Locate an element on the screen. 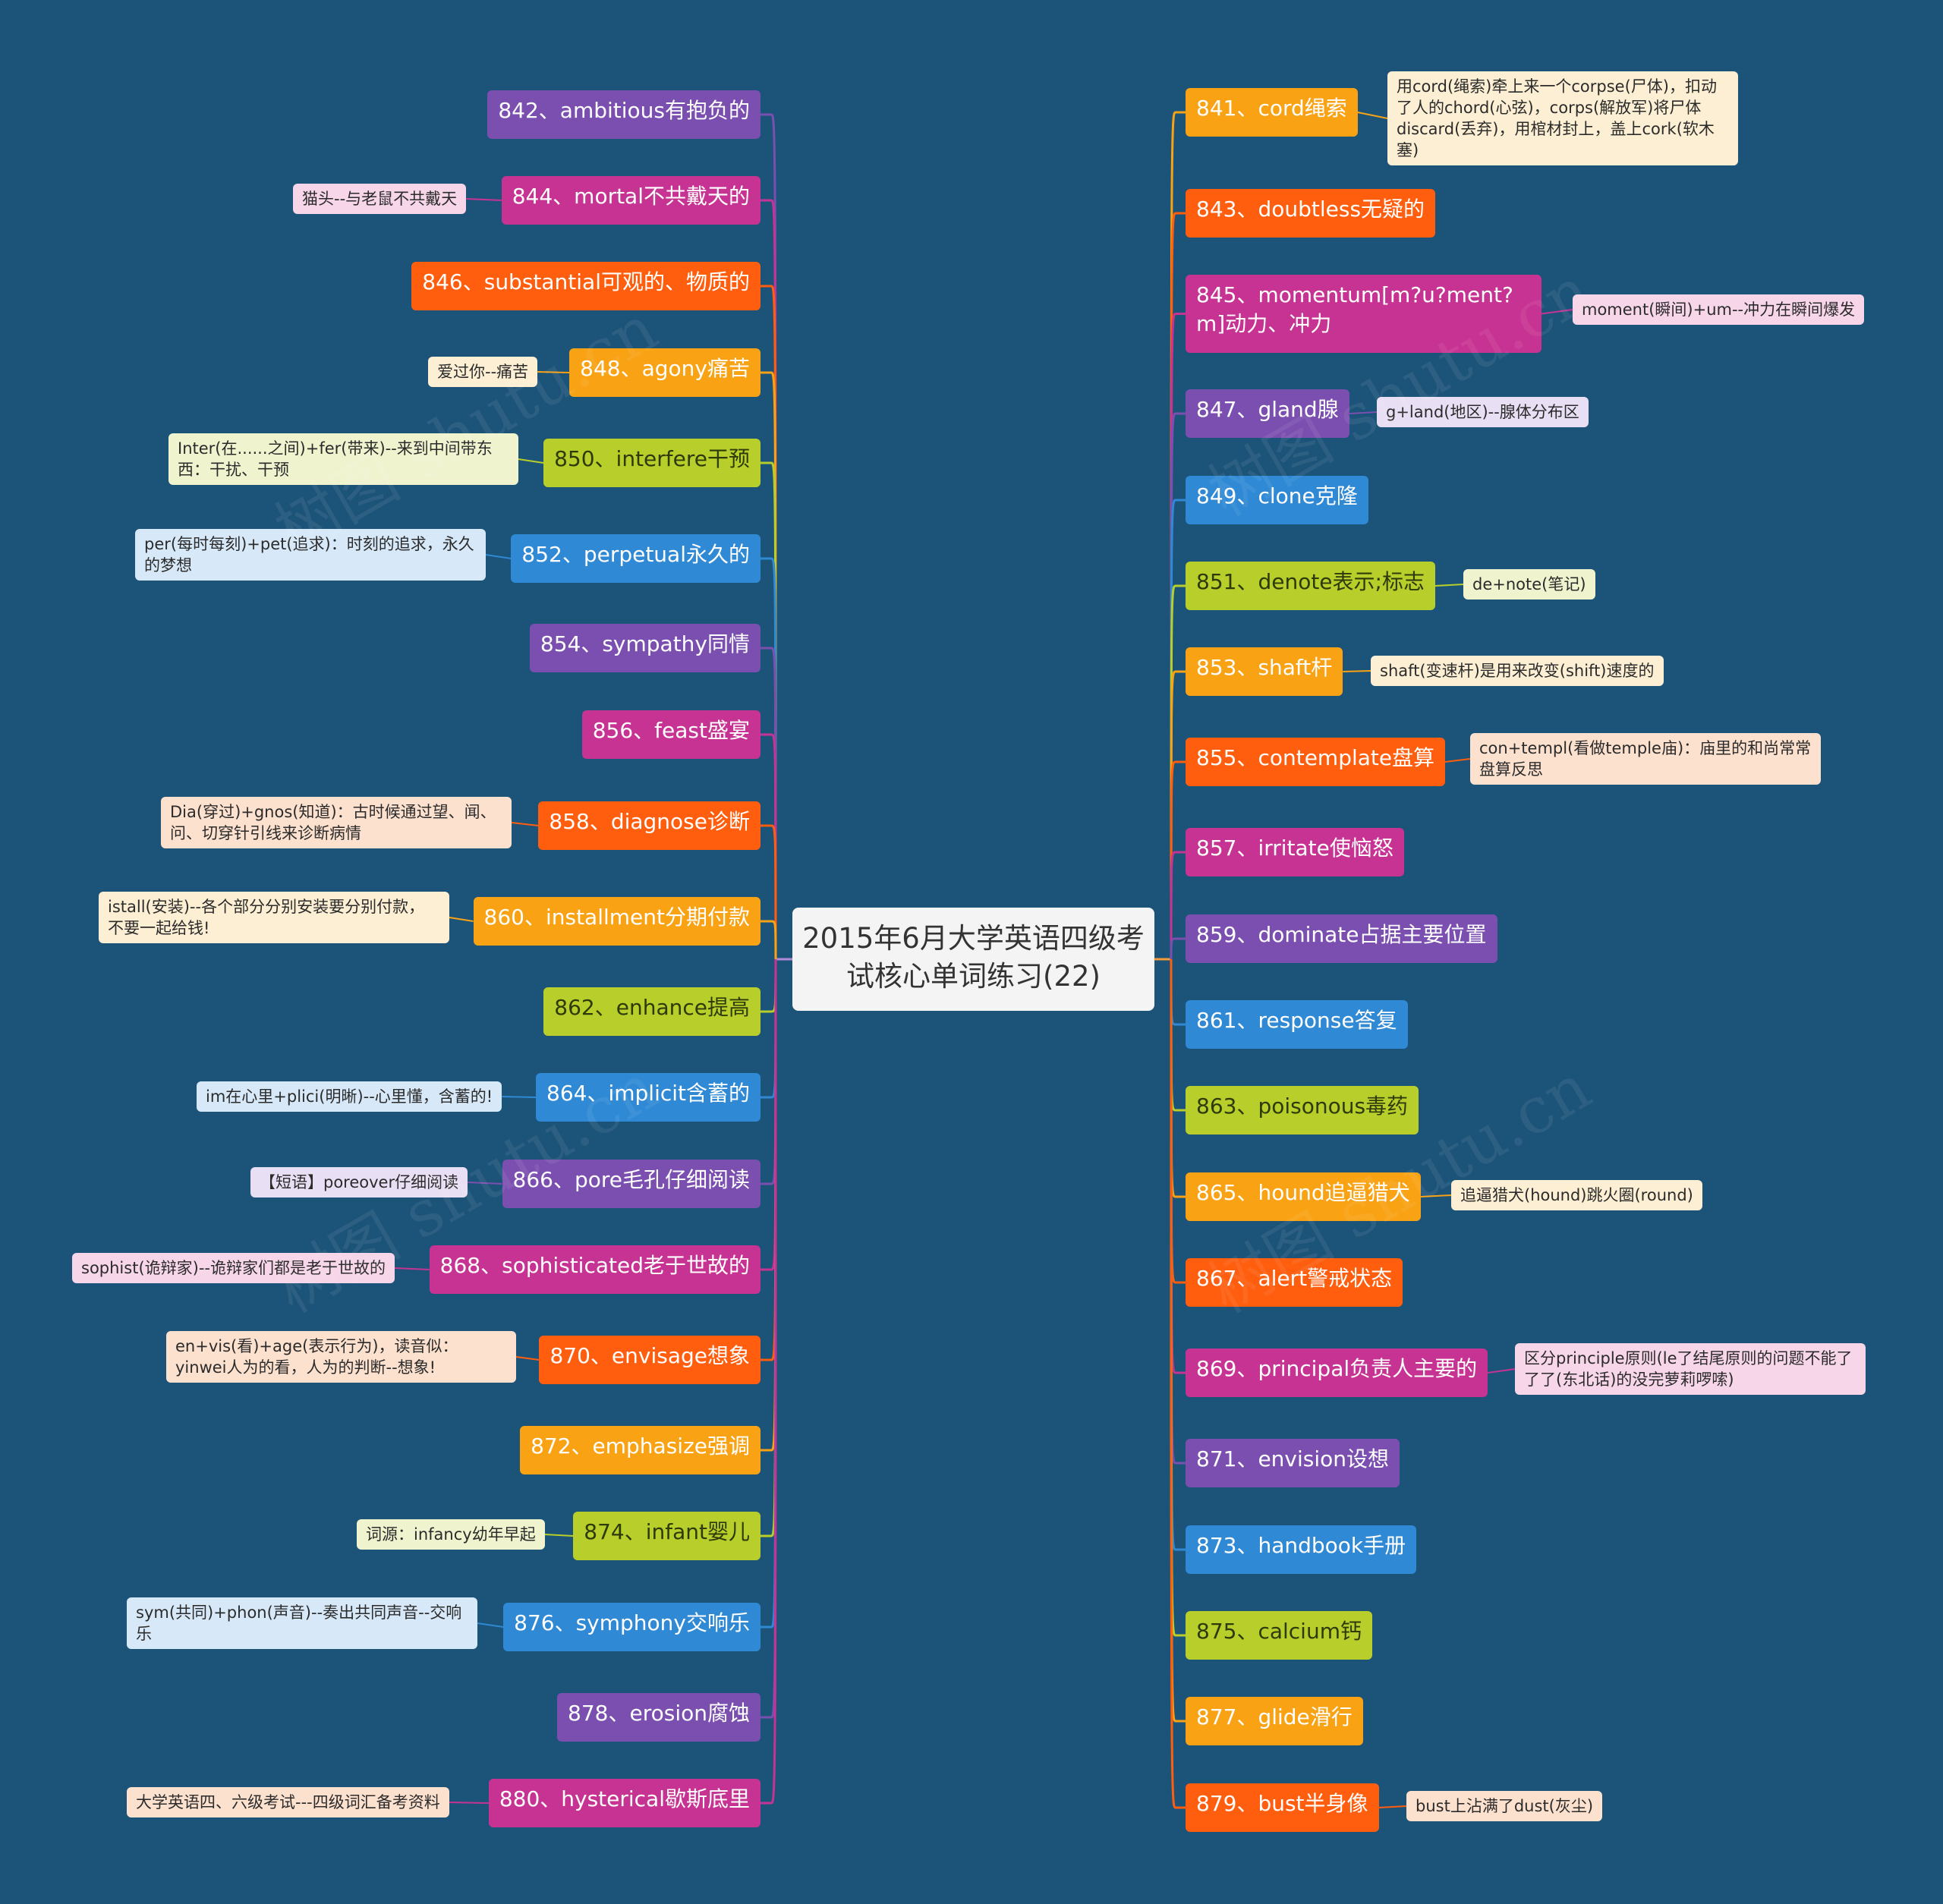 The image size is (1943, 1904). branch-870: 870、envisage想象 is located at coordinates (650, 1360).